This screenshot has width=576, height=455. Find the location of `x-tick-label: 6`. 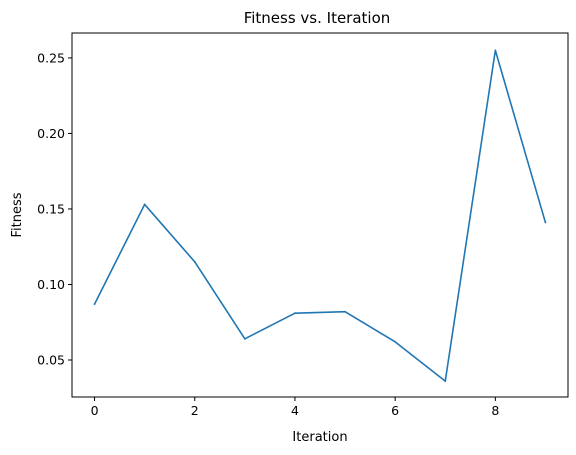

x-tick-label: 6 is located at coordinates (395, 410).